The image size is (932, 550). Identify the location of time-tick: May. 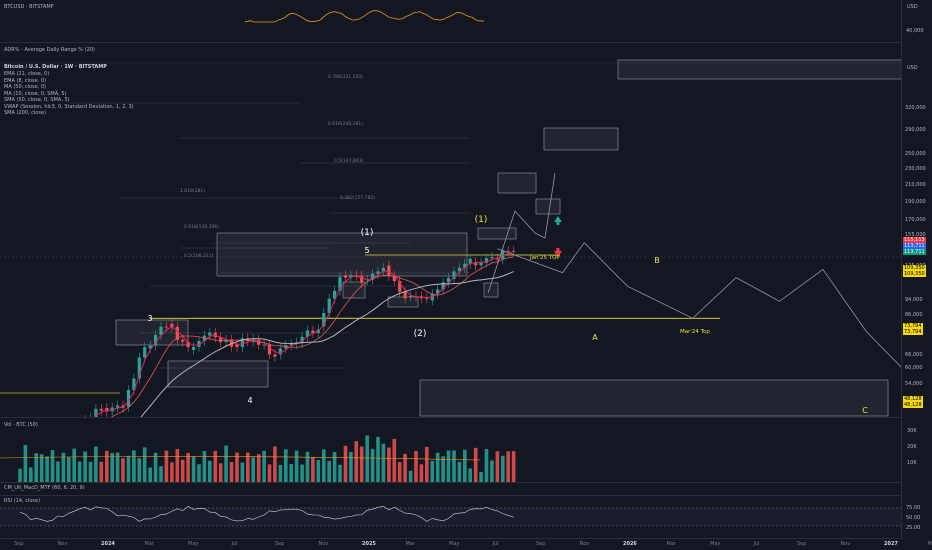
(193, 544).